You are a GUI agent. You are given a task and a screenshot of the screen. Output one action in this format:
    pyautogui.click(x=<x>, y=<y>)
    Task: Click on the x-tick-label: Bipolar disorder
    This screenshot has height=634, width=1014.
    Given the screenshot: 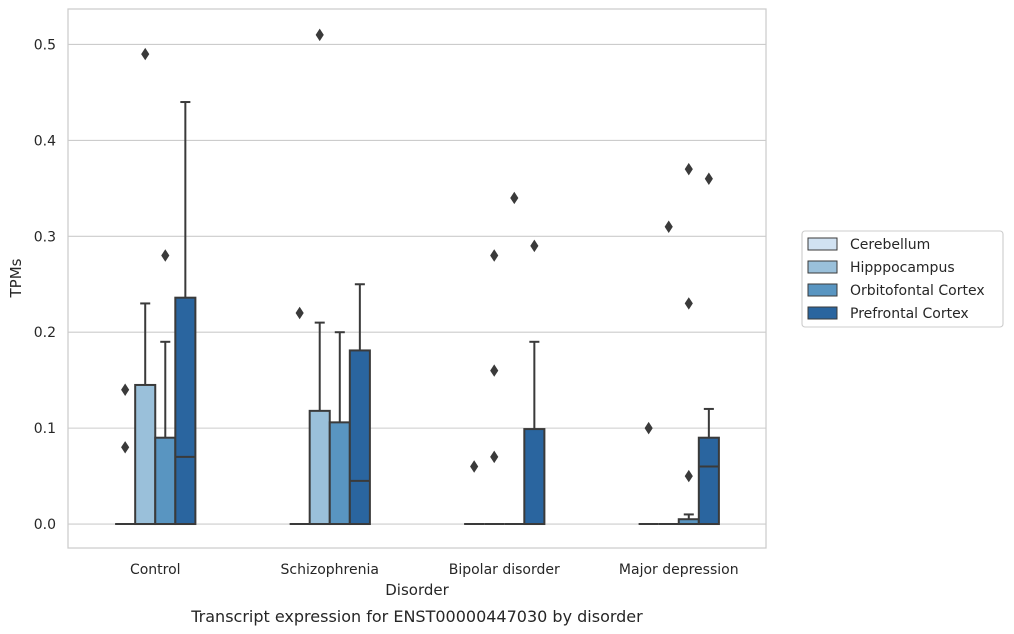 What is the action you would take?
    pyautogui.click(x=504, y=570)
    